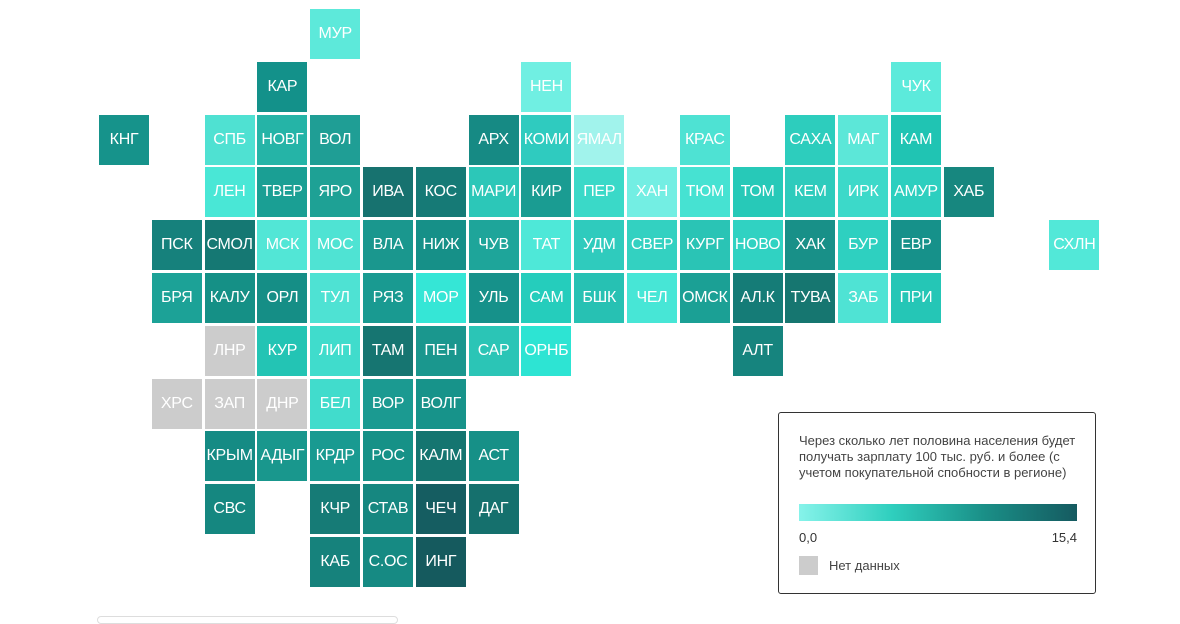 The width and height of the screenshot is (1180, 624). Describe the element at coordinates (440, 350) in the screenshot. I see `region-tile: ПЕН` at that location.